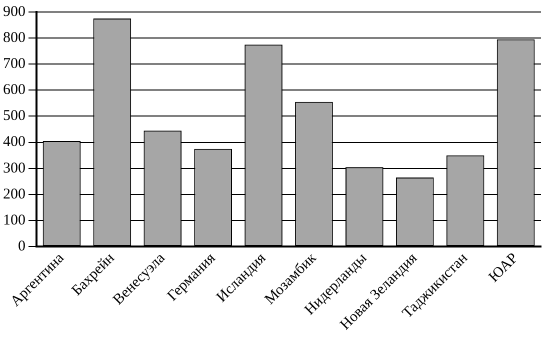 Image resolution: width=551 pixels, height=337 pixels. Describe the element at coordinates (14, 220) in the screenshot. I see `y-tick-label: 100` at that location.